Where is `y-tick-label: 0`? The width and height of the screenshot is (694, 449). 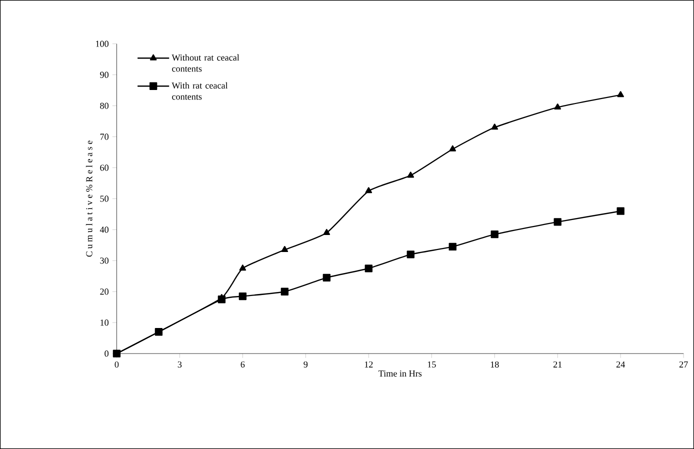 y-tick-label: 0 is located at coordinates (106, 353).